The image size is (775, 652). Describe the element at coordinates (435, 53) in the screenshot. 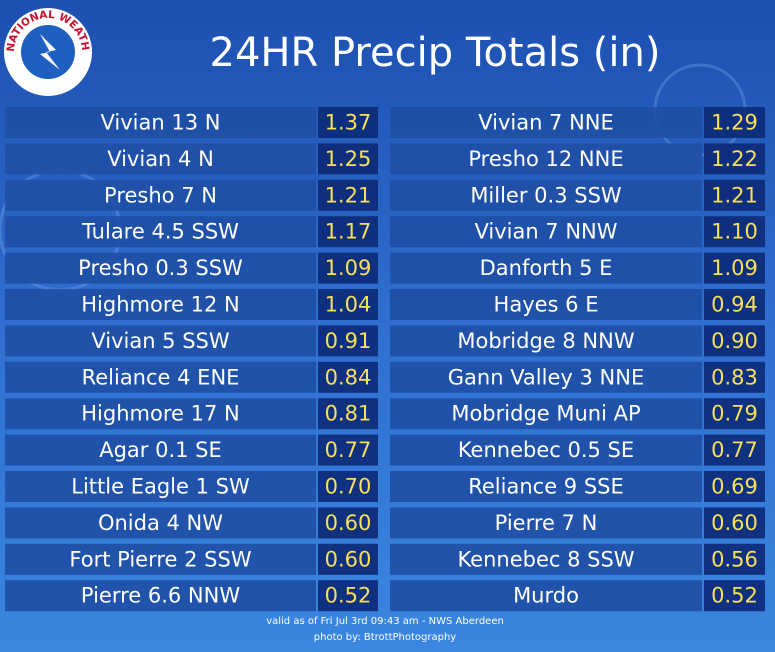

I see `title: 24HR Precip Totals (in)` at that location.